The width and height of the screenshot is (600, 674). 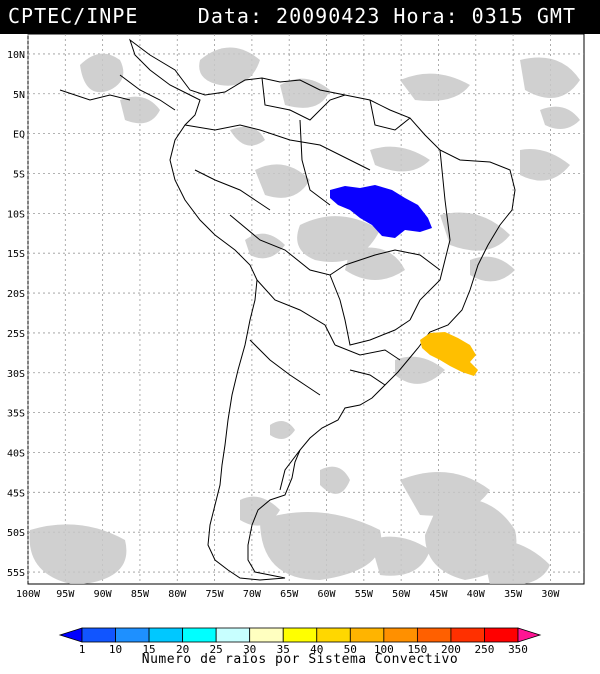 What do you see at coordinates (326, 594) in the screenshot?
I see `lon-label: 60W` at bounding box center [326, 594].